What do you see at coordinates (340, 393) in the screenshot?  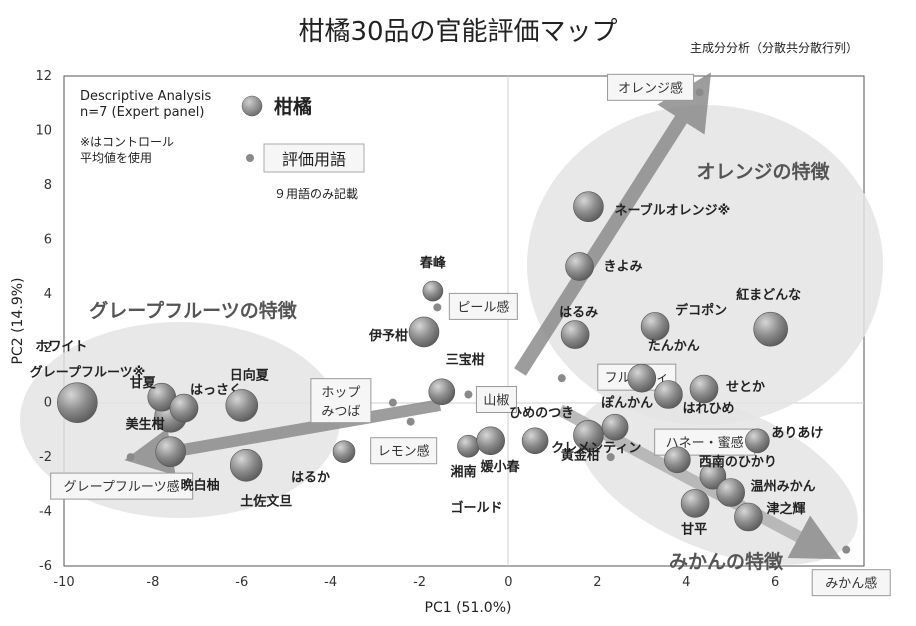 I see `term-label: ホップ` at bounding box center [340, 393].